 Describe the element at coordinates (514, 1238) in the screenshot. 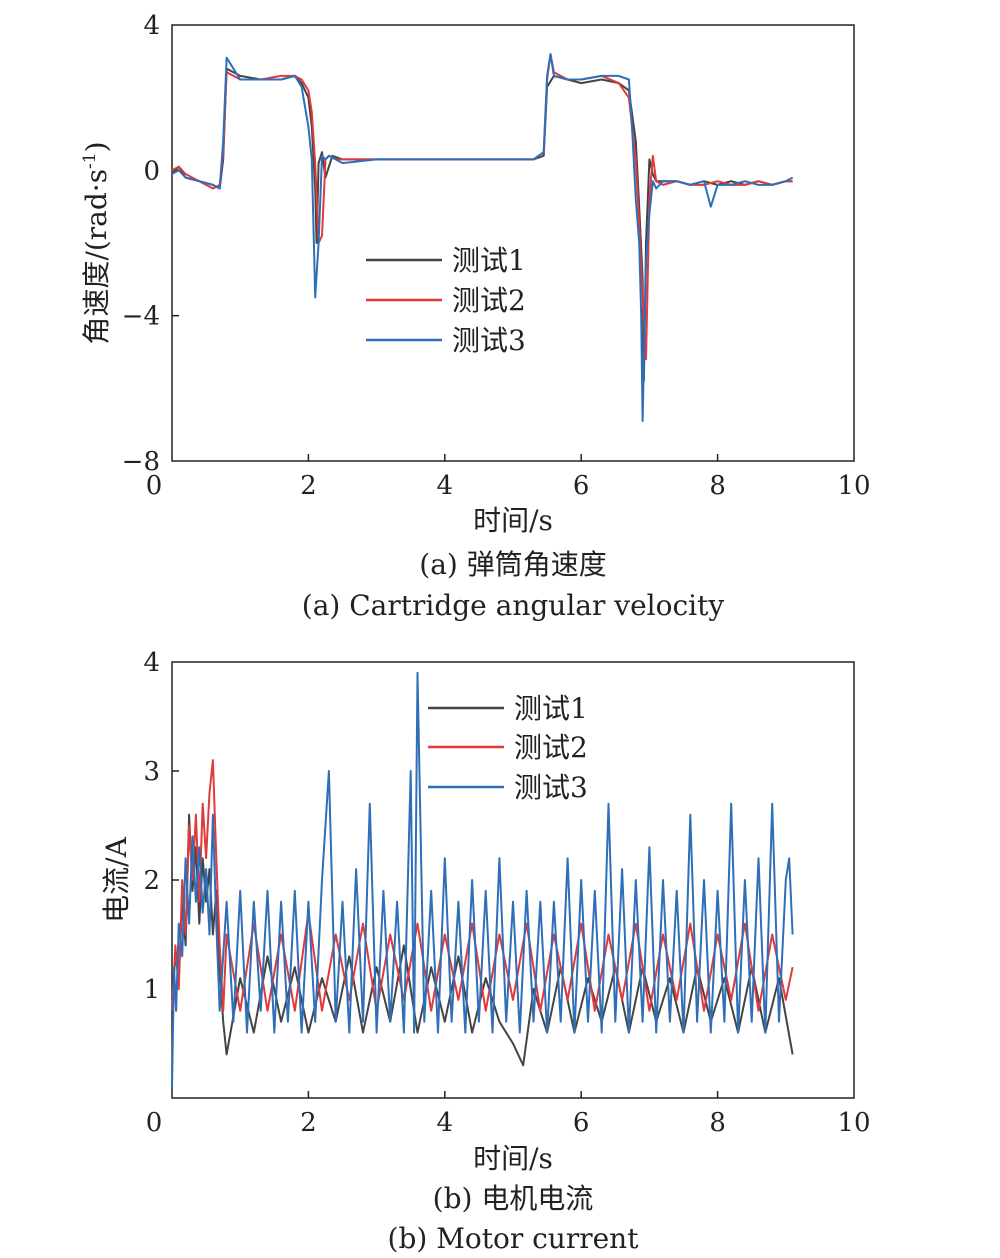

I see `chart-b-caption-en: (b) Motor current` at that location.